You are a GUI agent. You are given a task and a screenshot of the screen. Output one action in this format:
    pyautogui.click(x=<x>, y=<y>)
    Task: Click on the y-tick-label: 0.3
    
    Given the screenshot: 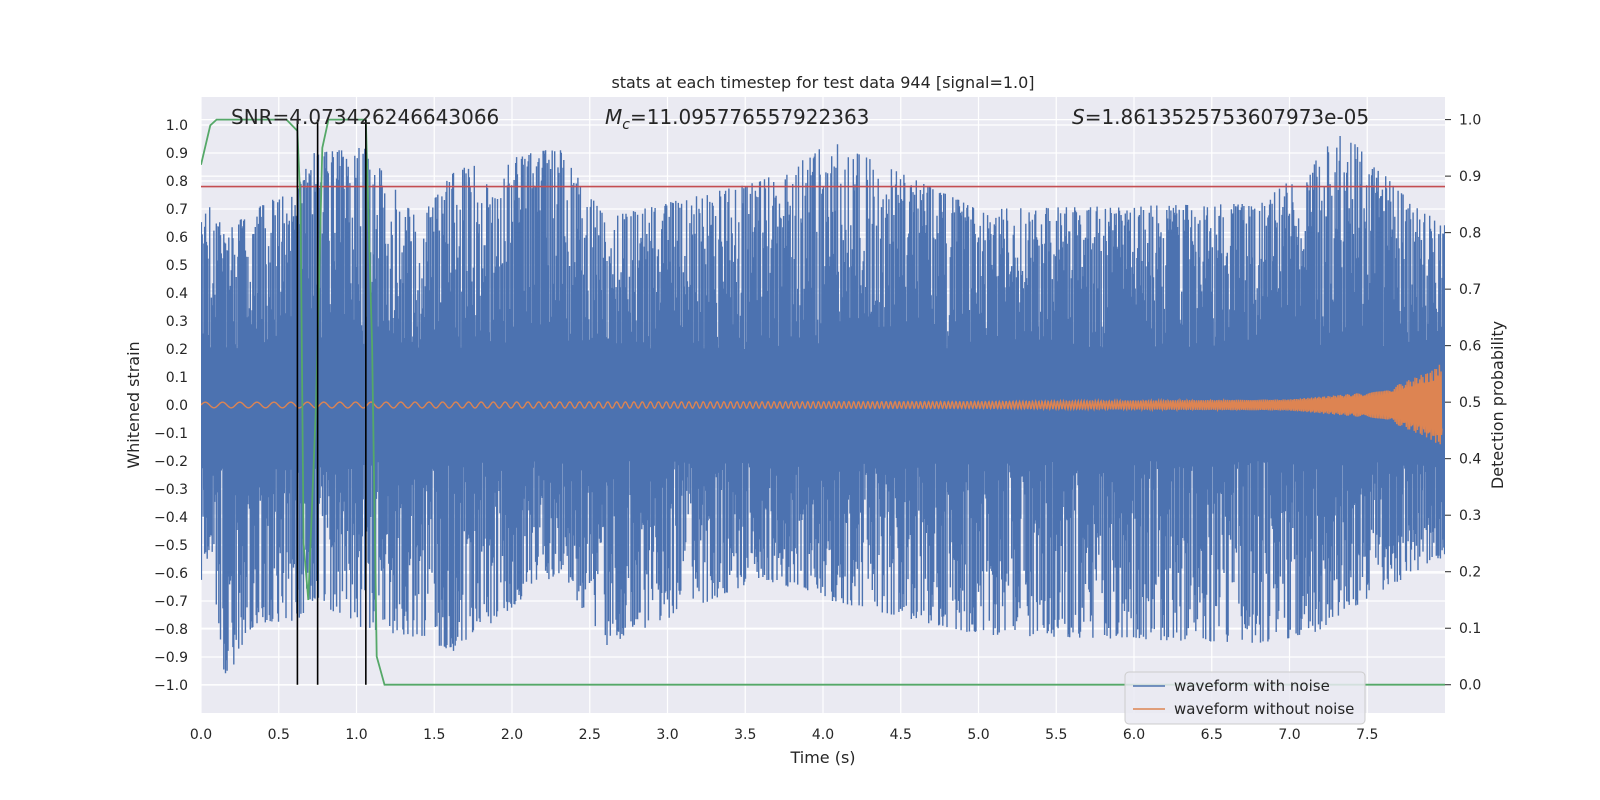 What is the action you would take?
    pyautogui.click(x=177, y=322)
    